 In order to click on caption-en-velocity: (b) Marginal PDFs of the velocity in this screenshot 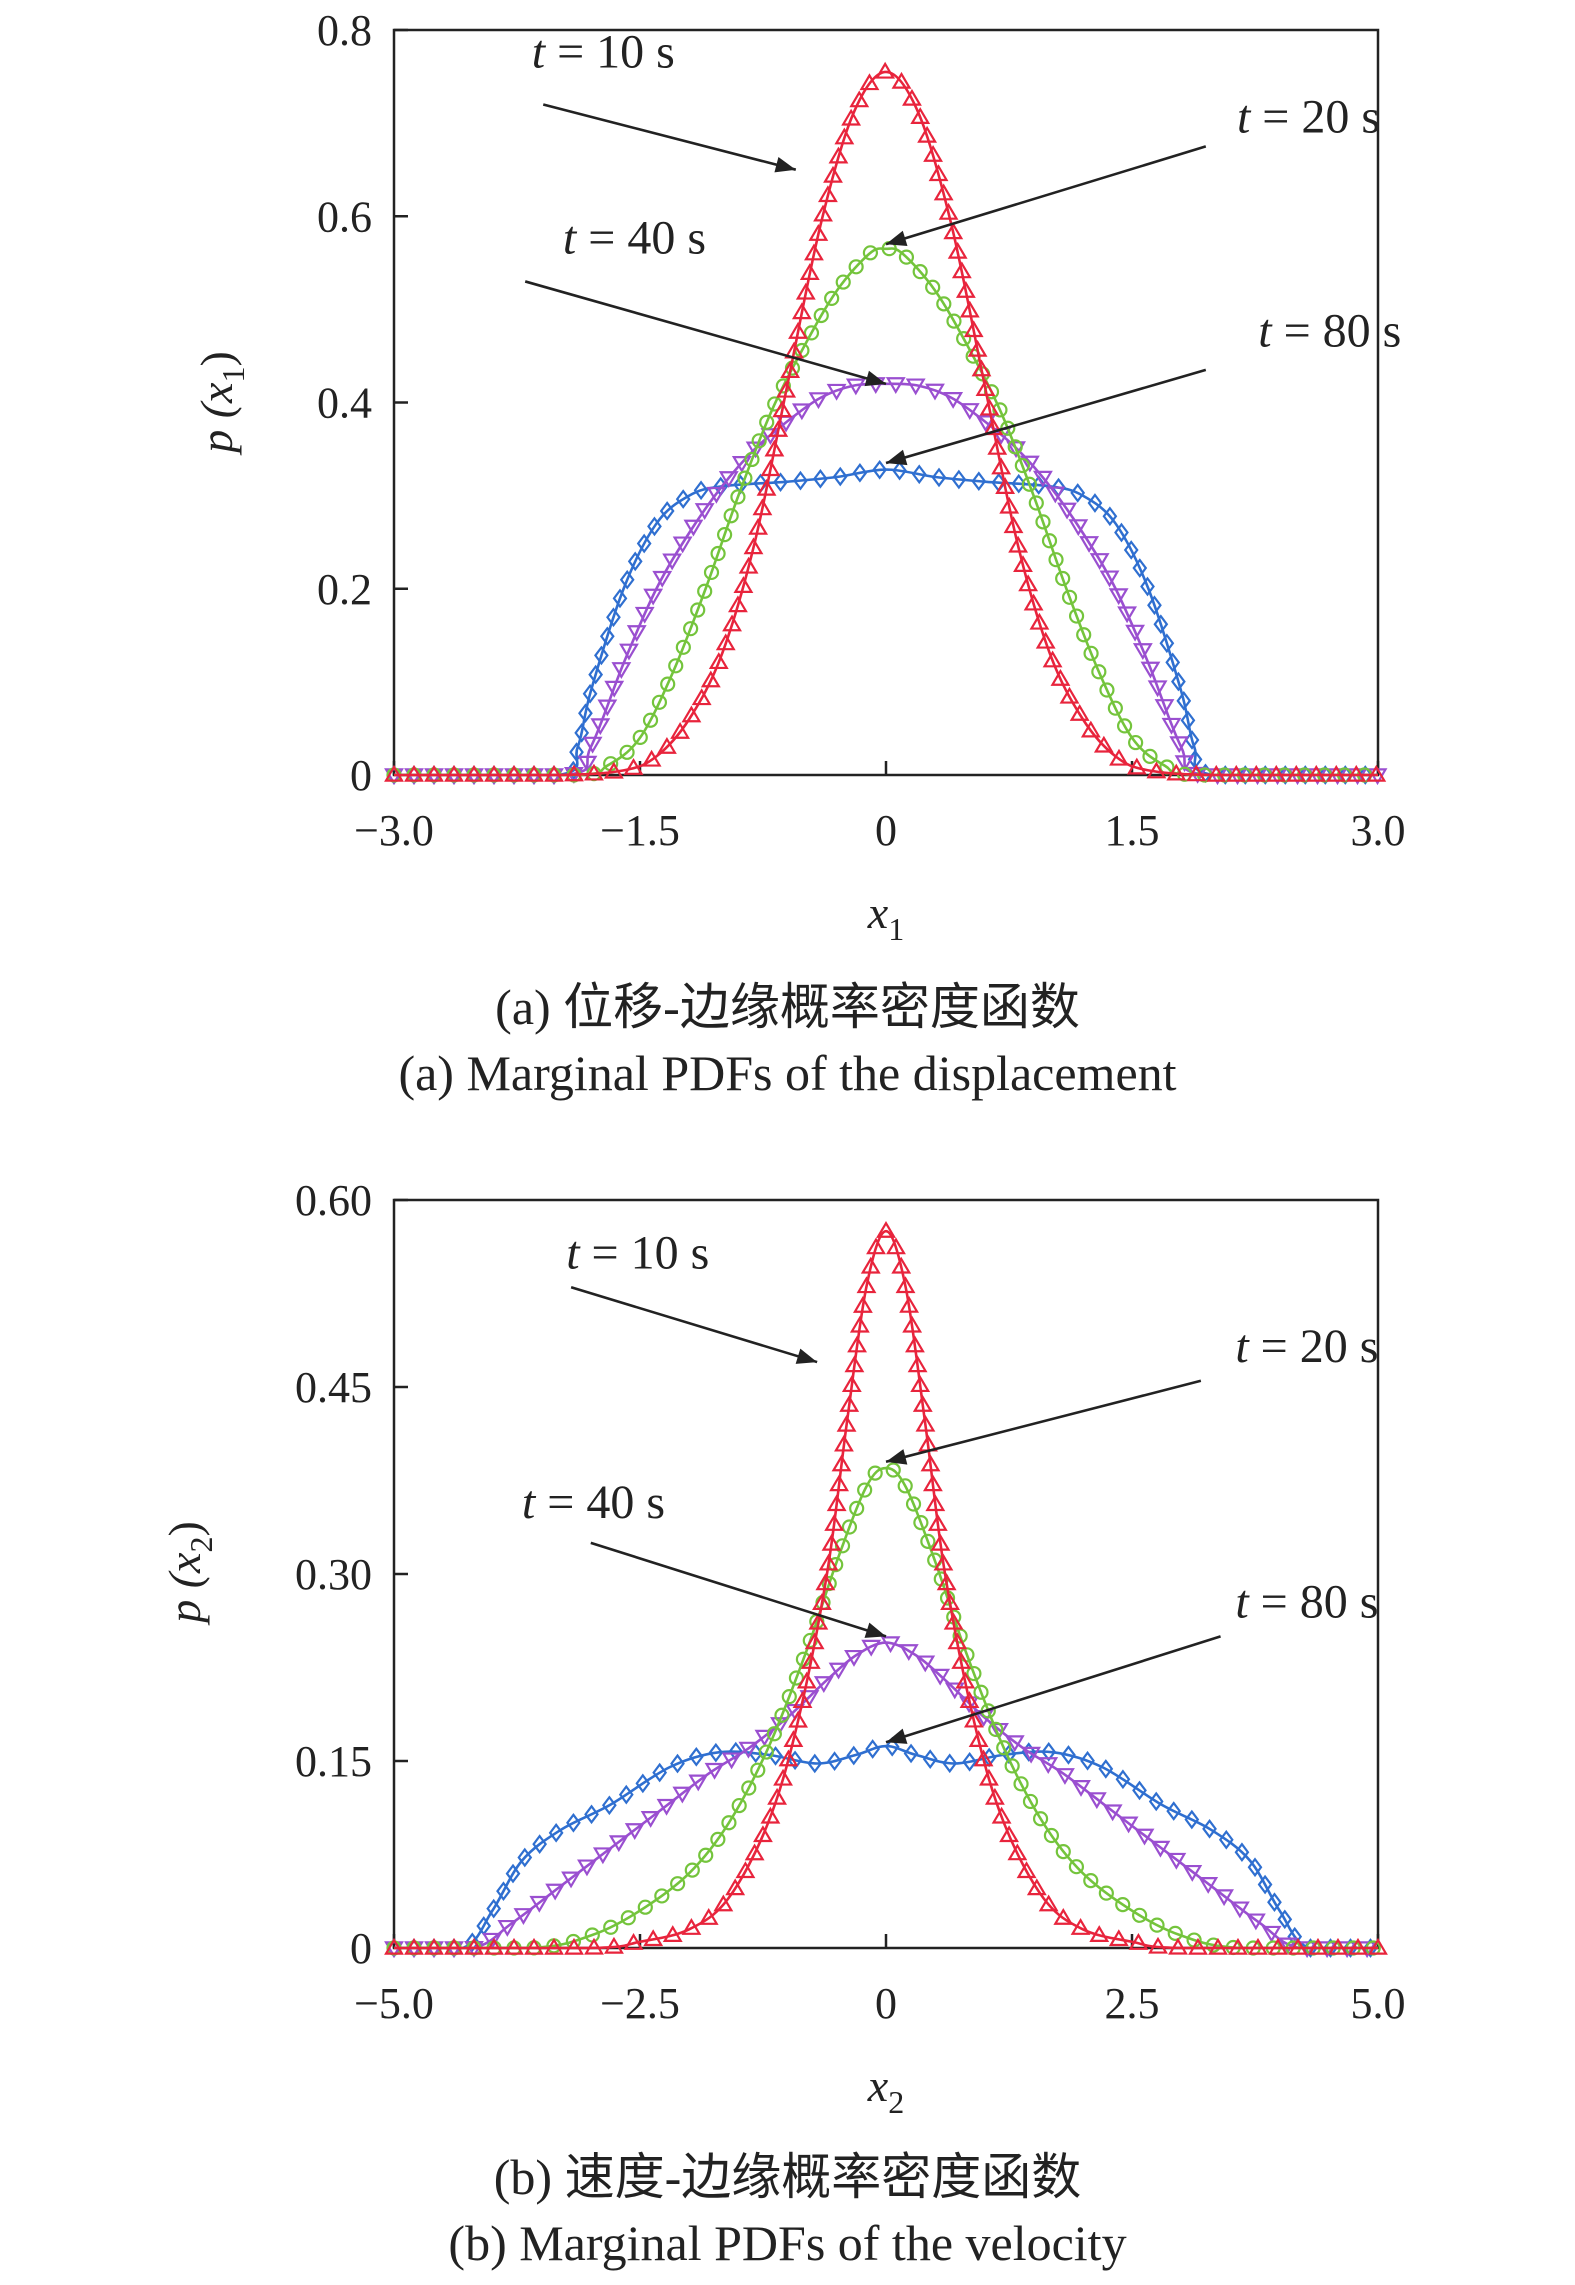, I will do `click(787, 2243)`.